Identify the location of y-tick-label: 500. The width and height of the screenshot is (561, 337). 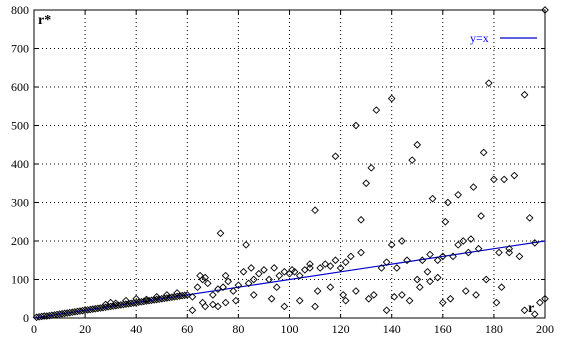
(20, 126).